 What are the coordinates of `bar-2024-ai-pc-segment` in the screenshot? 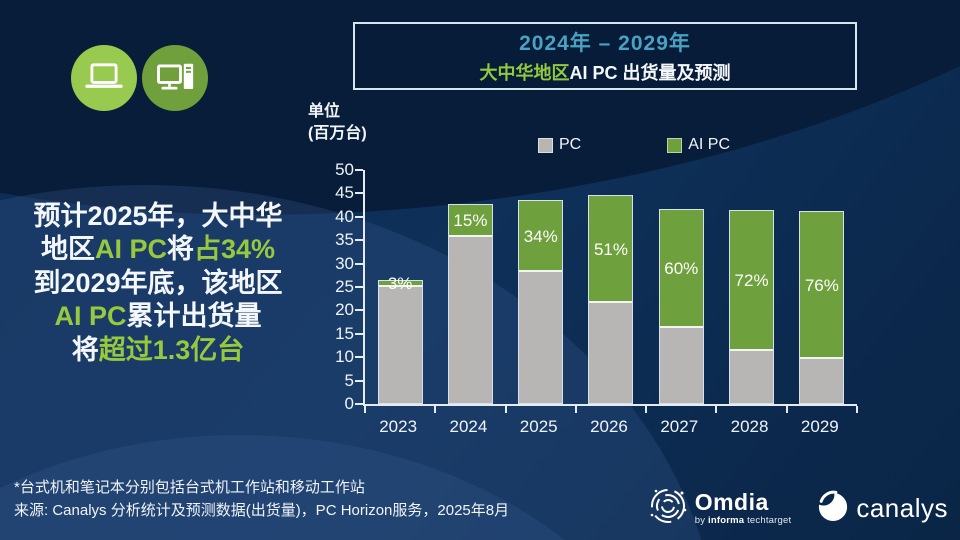 It's located at (470, 219).